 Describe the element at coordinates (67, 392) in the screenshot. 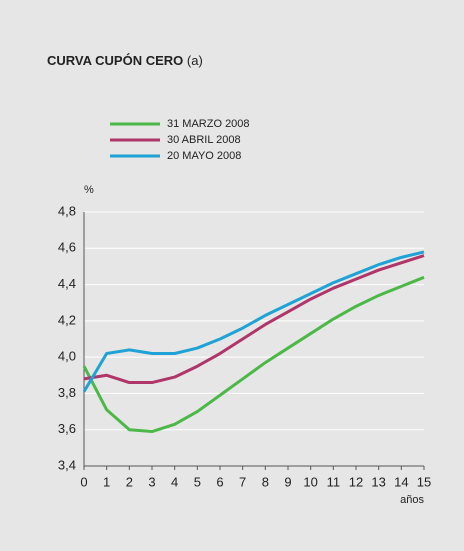

I see `y-tick-label: 3,8` at that location.